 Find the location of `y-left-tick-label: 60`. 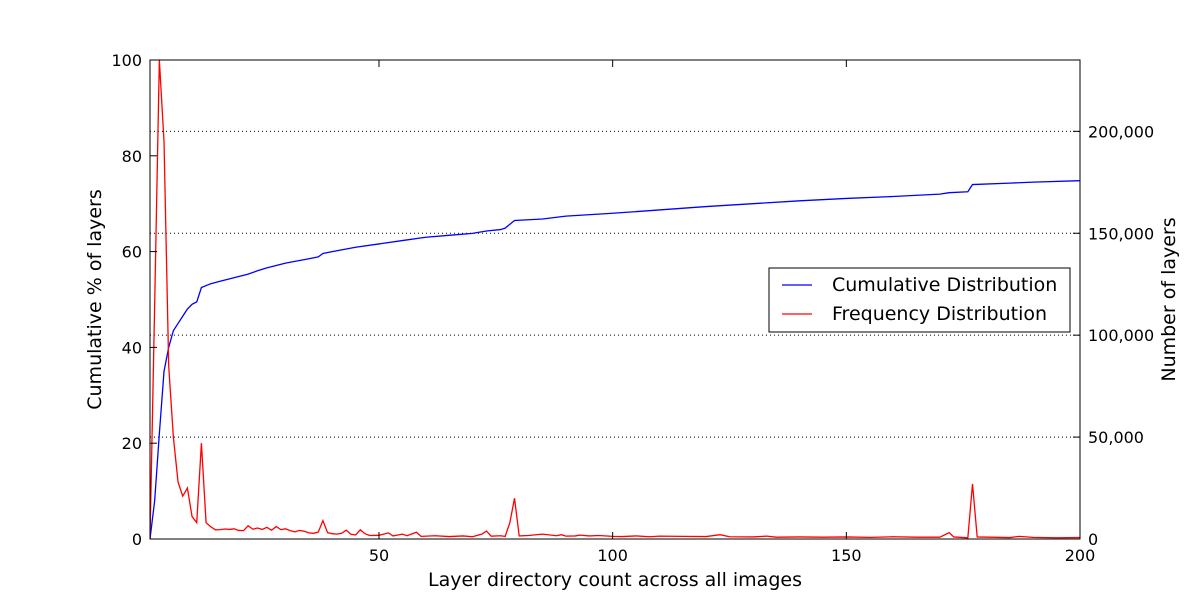

y-left-tick-label: 60 is located at coordinates (132, 252).